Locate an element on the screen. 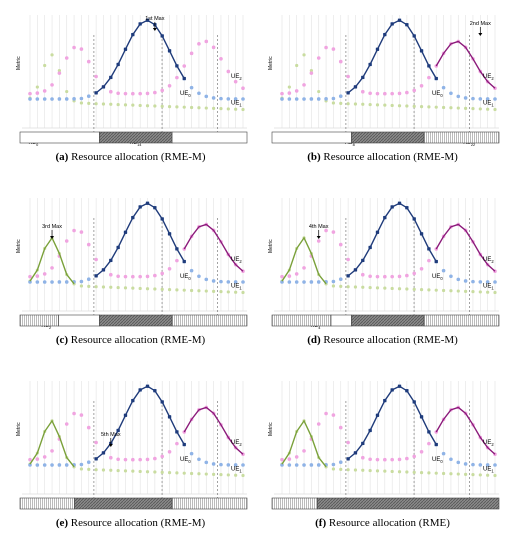 This screenshot has width=505, height=550. ue2-selected-line is located at coordinates (465, 430).